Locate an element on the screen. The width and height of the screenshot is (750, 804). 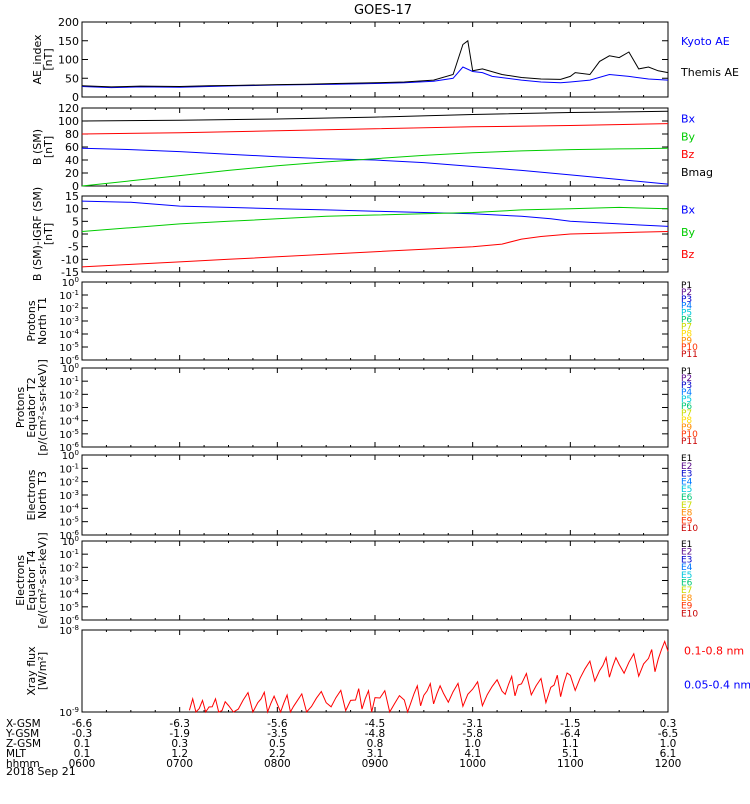
ephemeris-value: 1.1 is located at coordinates (570, 744).